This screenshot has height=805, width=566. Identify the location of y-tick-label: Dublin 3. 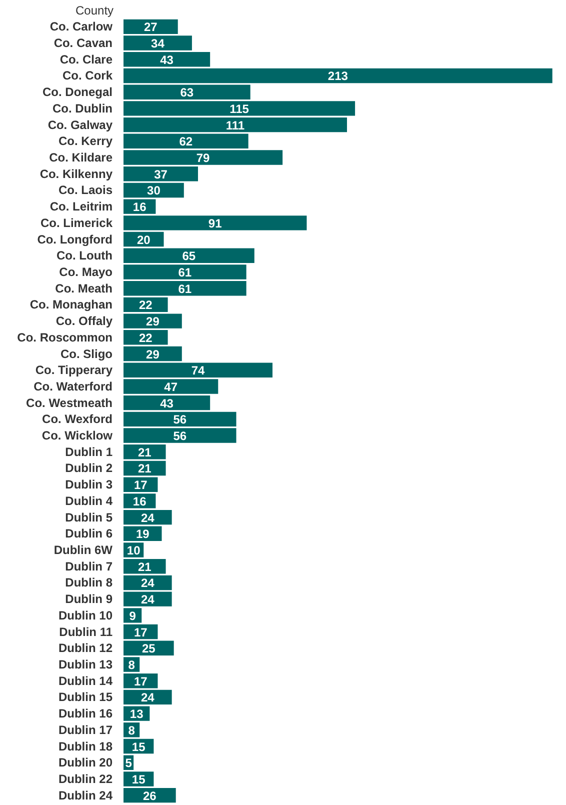
(89, 485).